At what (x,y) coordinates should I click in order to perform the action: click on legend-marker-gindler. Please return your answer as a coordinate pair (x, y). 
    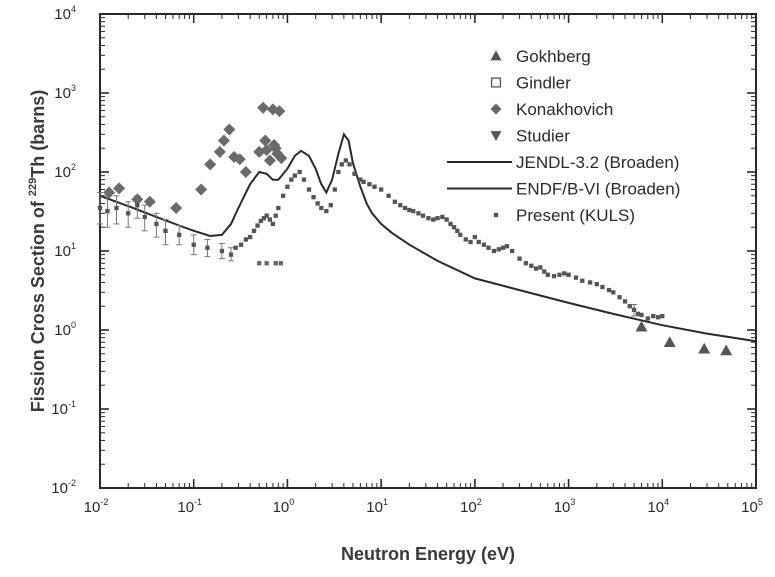
    Looking at the image, I should click on (496, 82).